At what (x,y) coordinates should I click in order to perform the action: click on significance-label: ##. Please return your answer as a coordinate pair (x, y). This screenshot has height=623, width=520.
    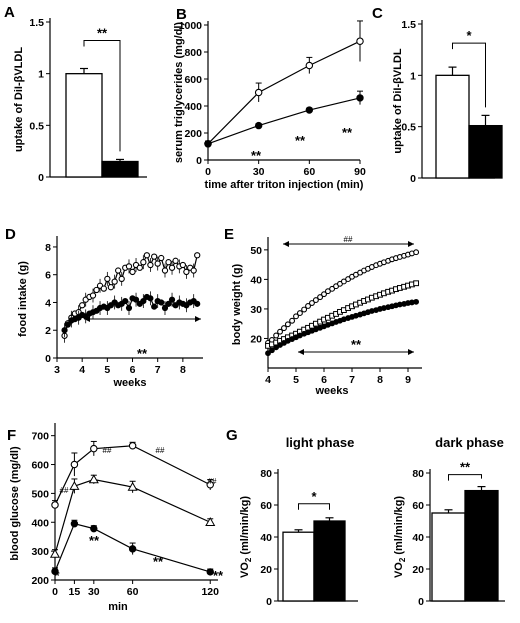
    Looking at the image, I should click on (107, 450).